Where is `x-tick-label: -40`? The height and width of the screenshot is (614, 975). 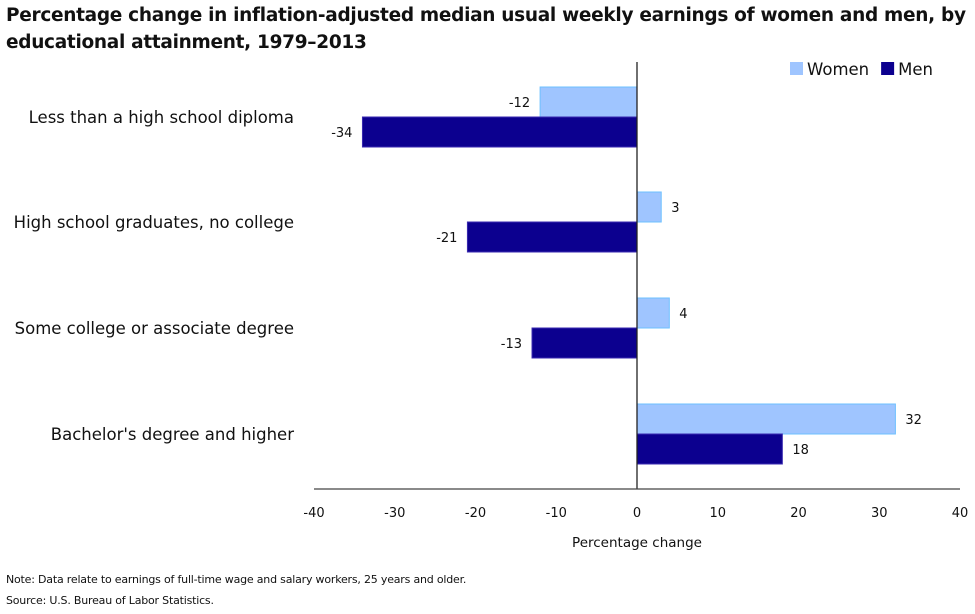
x-tick-label: -40 is located at coordinates (313, 513).